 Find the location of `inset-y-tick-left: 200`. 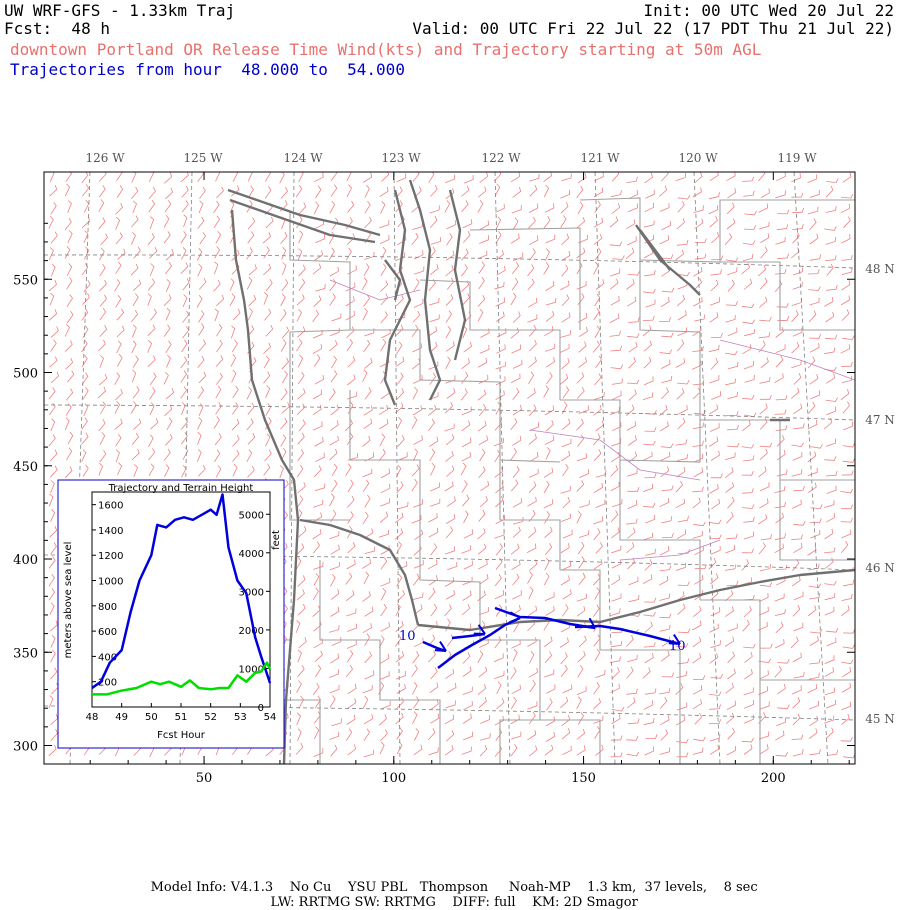

inset-y-tick-left: 200 is located at coordinates (107, 683).